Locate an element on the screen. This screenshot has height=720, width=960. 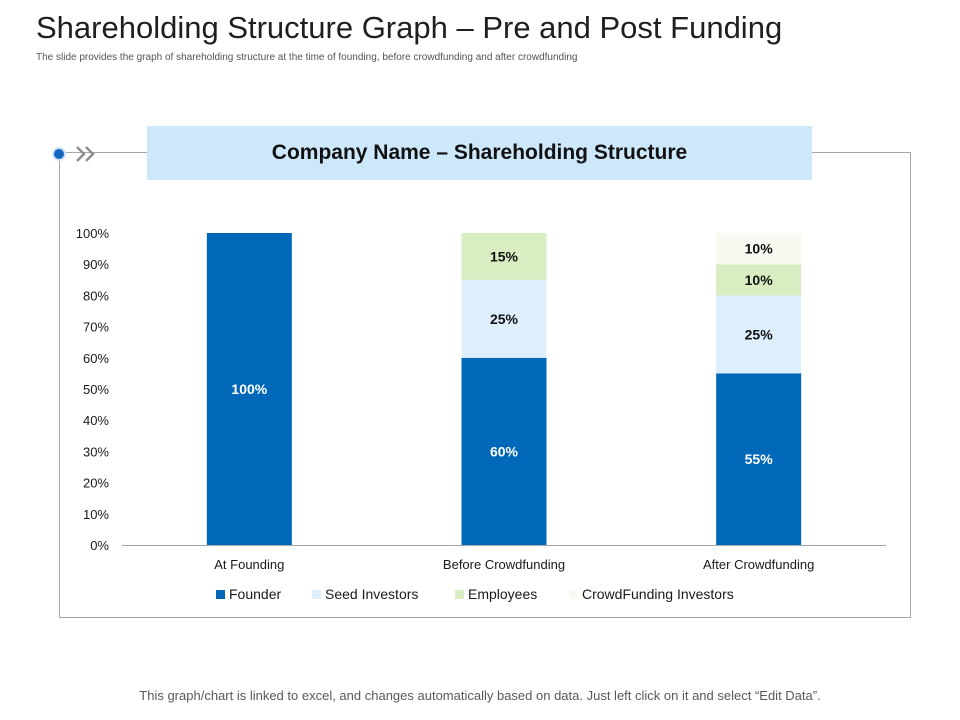
data-label: 60% is located at coordinates (504, 451).